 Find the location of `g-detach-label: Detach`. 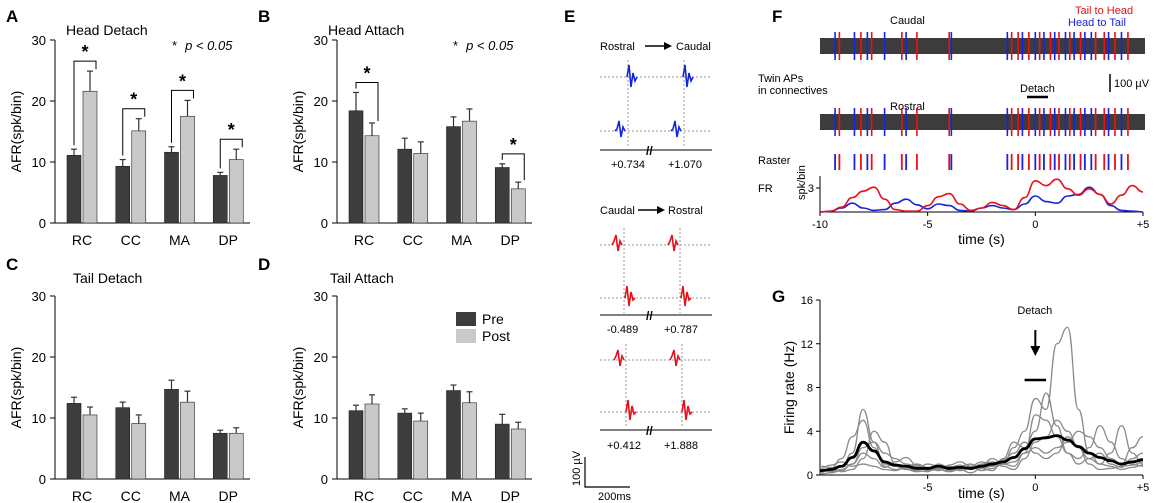

g-detach-label: Detach is located at coordinates (1034, 311).